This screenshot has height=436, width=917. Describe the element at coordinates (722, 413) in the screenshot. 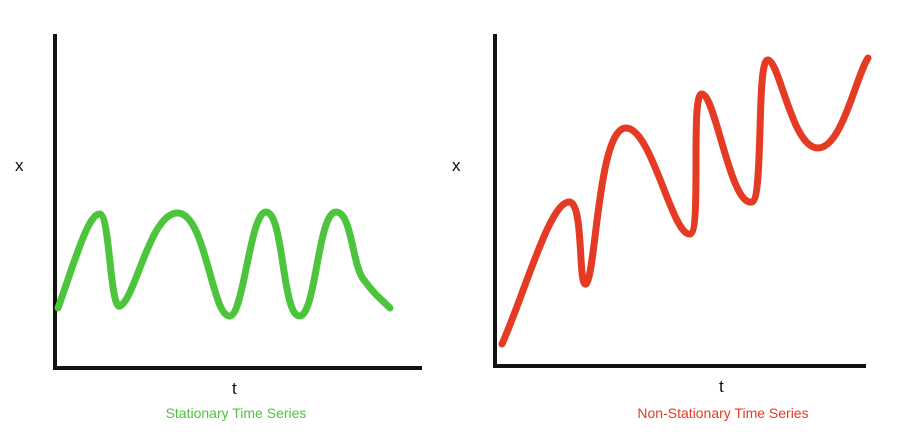

I see `non-stationary-caption: Non-Stationary Time Series` at that location.